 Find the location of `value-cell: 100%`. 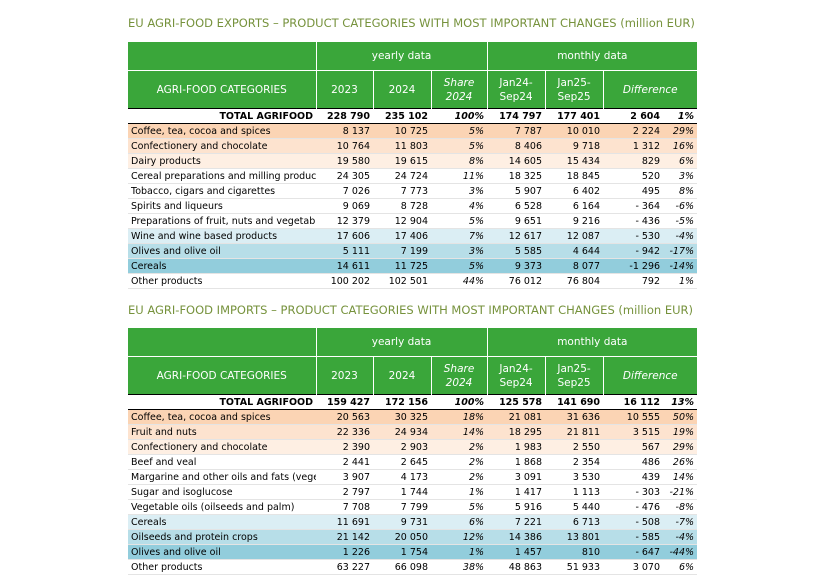

value-cell: 100% is located at coordinates (459, 402).